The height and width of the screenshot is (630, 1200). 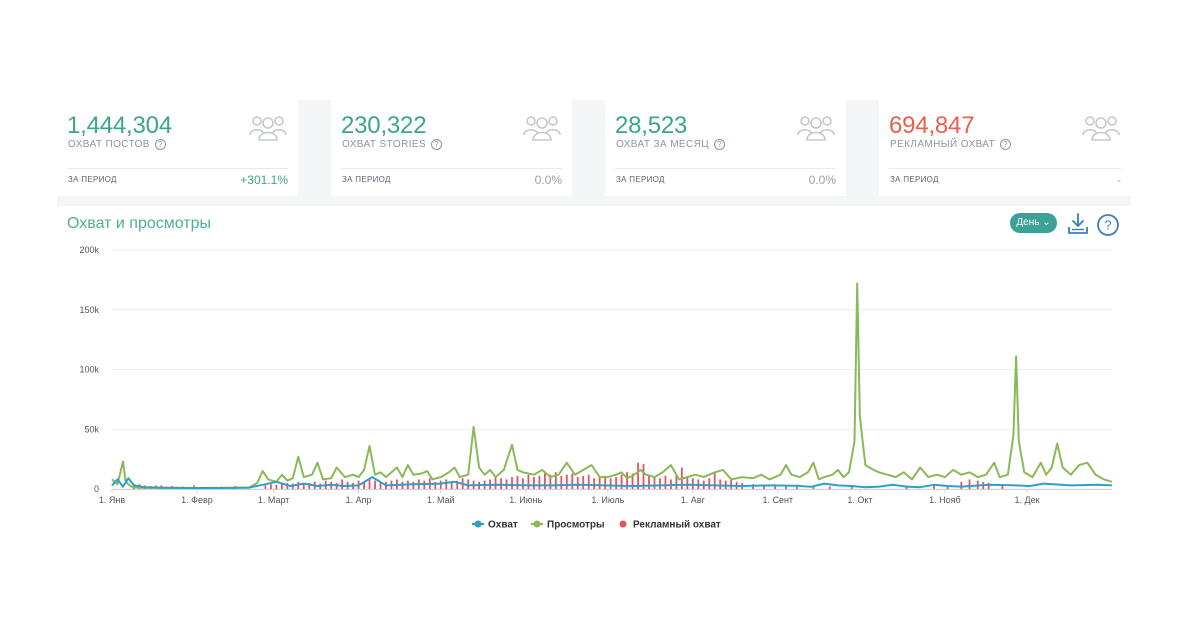 What do you see at coordinates (1078, 224) in the screenshot?
I see `download-icon` at bounding box center [1078, 224].